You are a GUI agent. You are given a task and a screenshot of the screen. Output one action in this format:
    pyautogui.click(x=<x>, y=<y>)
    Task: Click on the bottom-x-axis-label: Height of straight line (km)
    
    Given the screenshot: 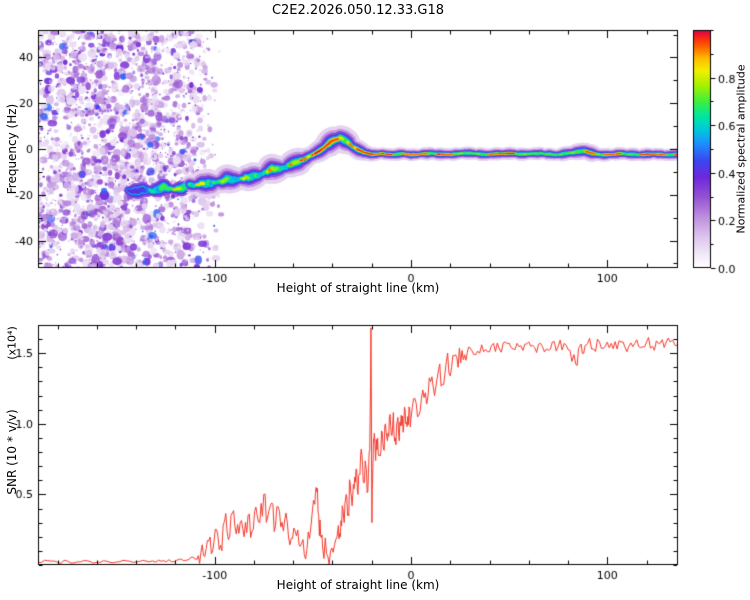 What is the action you would take?
    pyautogui.click(x=358, y=585)
    